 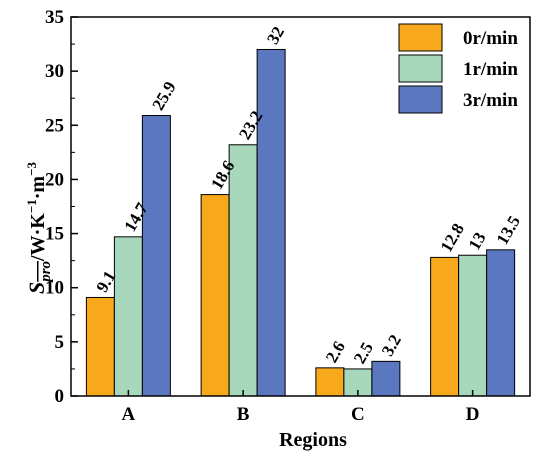 I want to click on x-tick-label-d: D, so click(x=473, y=414).